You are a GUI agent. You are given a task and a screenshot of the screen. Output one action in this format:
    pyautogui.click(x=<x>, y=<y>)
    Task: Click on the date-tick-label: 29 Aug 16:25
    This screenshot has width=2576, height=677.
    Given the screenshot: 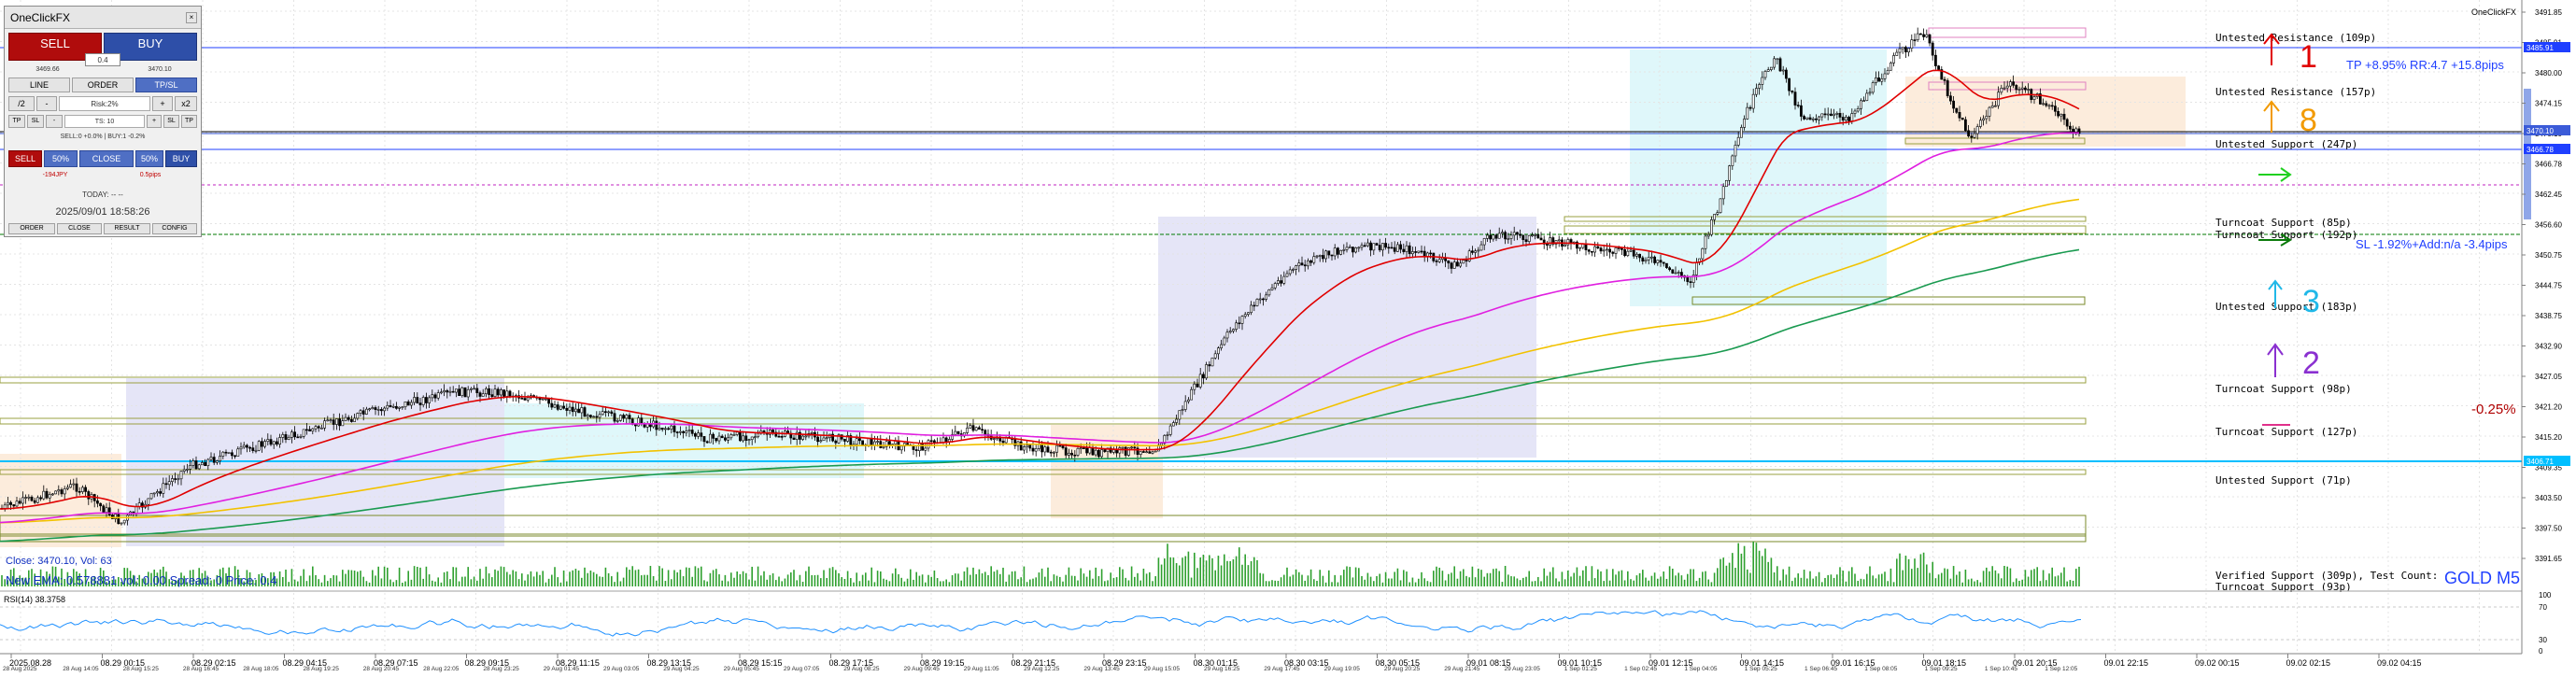 What is the action you would take?
    pyautogui.click(x=1222, y=669)
    